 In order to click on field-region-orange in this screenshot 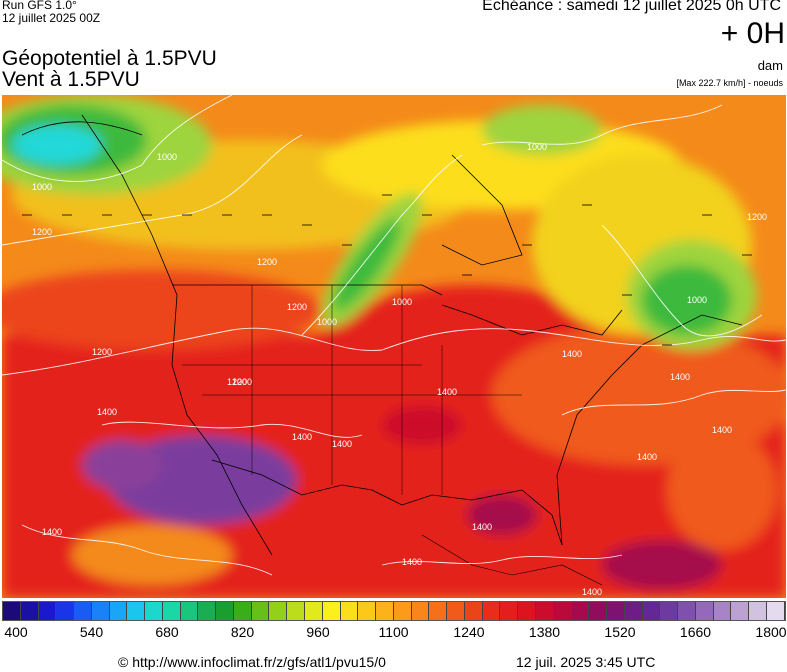, I will do `click(722, 490)`.